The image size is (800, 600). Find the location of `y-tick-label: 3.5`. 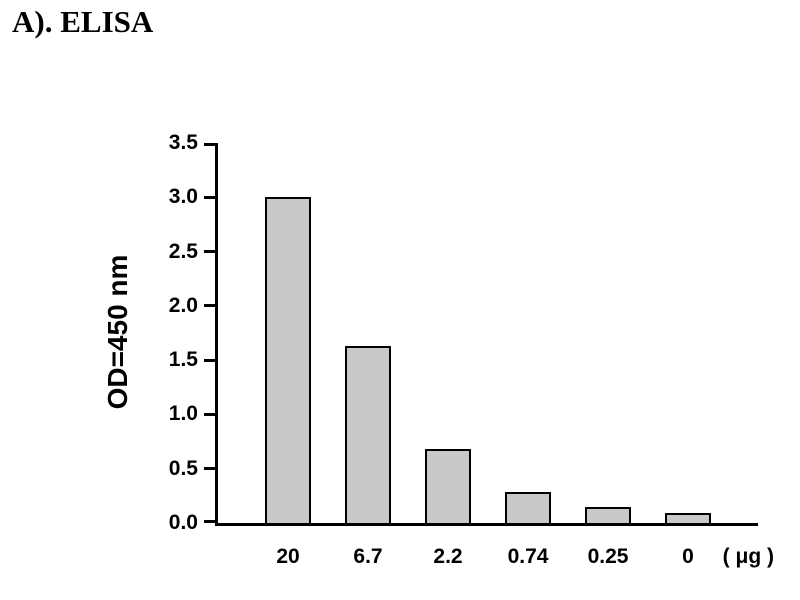

y-tick-label: 3.5 is located at coordinates (183, 142).